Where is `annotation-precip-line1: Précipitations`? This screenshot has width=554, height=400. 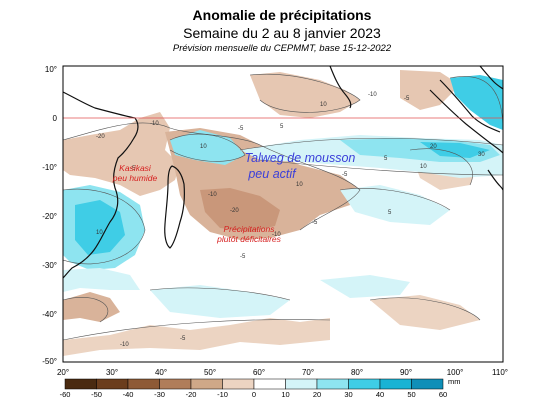 annotation-precip-line1: Précipitations is located at coordinates (249, 229).